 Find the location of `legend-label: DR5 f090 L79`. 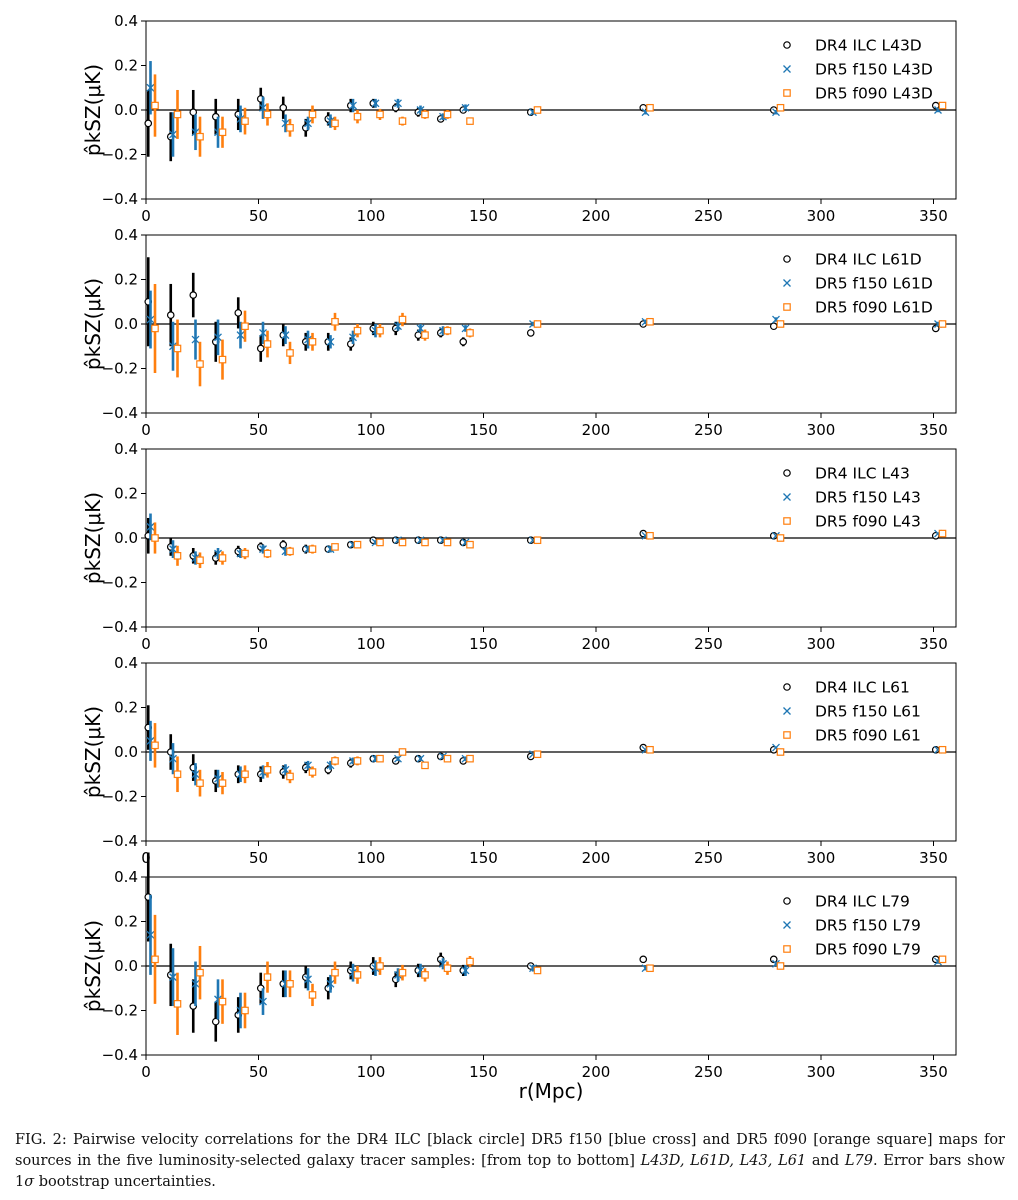

legend-label: DR5 f090 L79 is located at coordinates (868, 950).